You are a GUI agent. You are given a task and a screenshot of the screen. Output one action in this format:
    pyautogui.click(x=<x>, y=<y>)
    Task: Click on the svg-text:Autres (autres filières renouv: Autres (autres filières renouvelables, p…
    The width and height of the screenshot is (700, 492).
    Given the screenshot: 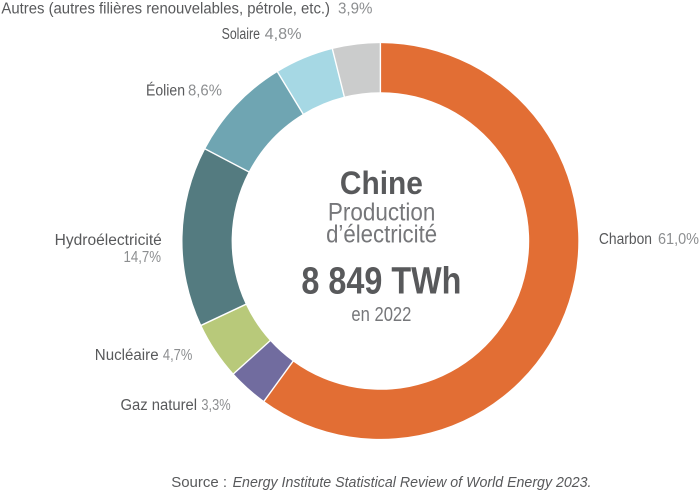 What is the action you would take?
    pyautogui.click(x=165, y=8)
    